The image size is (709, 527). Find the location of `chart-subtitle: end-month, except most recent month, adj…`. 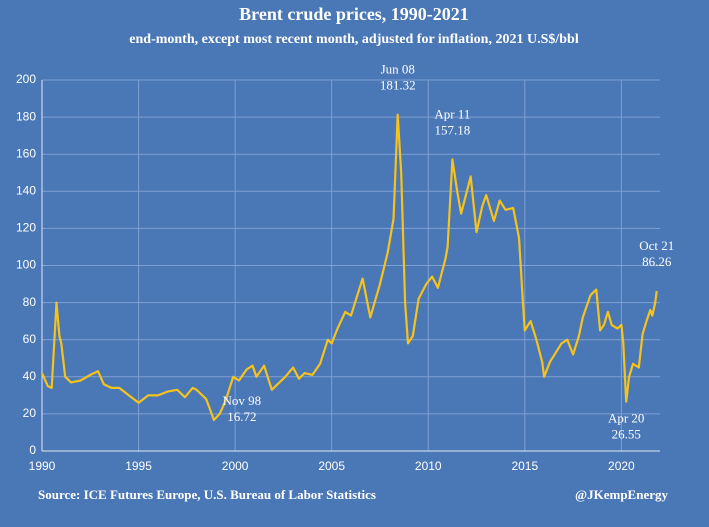

chart-subtitle: end-month, except most recent month, adj… is located at coordinates (354, 39).